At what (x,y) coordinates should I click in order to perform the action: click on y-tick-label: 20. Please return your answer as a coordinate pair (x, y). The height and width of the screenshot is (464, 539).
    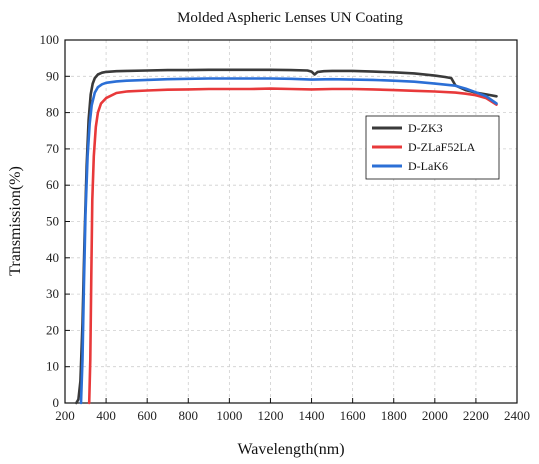
    Looking at the image, I should click on (52, 329).